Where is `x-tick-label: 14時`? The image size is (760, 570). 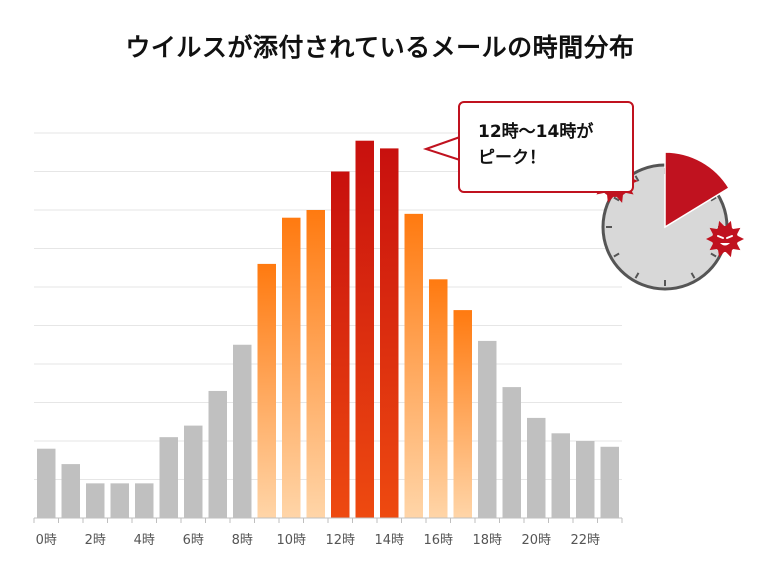 x-tick-label: 14時 is located at coordinates (389, 540).